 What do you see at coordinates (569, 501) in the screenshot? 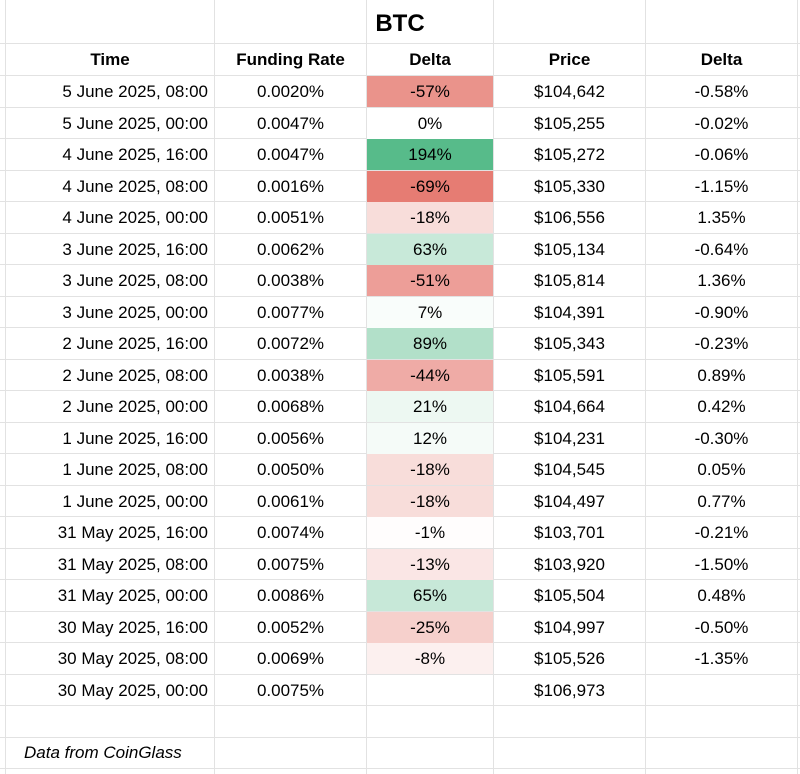
I see `price-cell: $104,497` at bounding box center [569, 501].